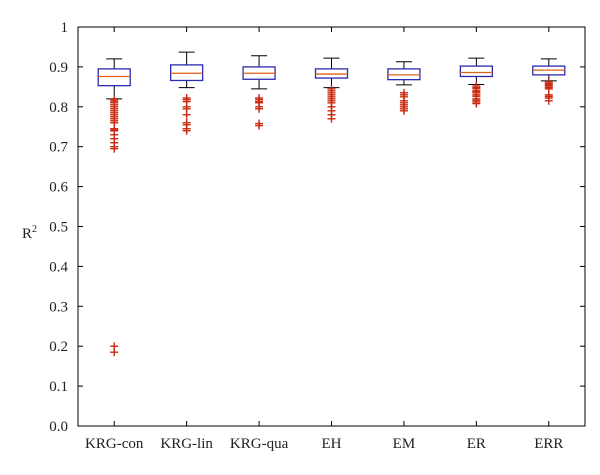 The height and width of the screenshot is (475, 600). Describe the element at coordinates (114, 207) in the screenshot. I see `box-krg-con` at that location.